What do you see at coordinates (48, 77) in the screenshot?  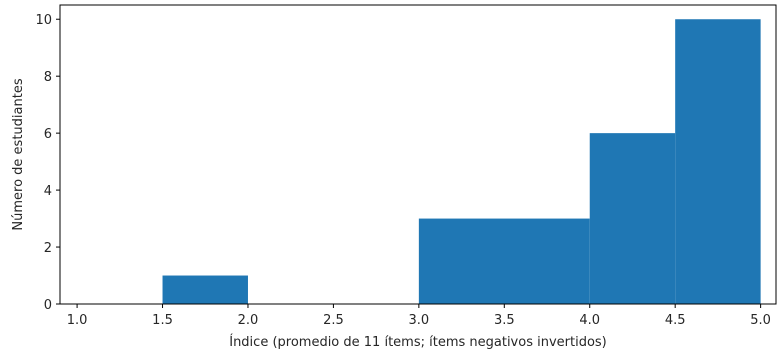 I see `y-tick-label: 8` at bounding box center [48, 77].